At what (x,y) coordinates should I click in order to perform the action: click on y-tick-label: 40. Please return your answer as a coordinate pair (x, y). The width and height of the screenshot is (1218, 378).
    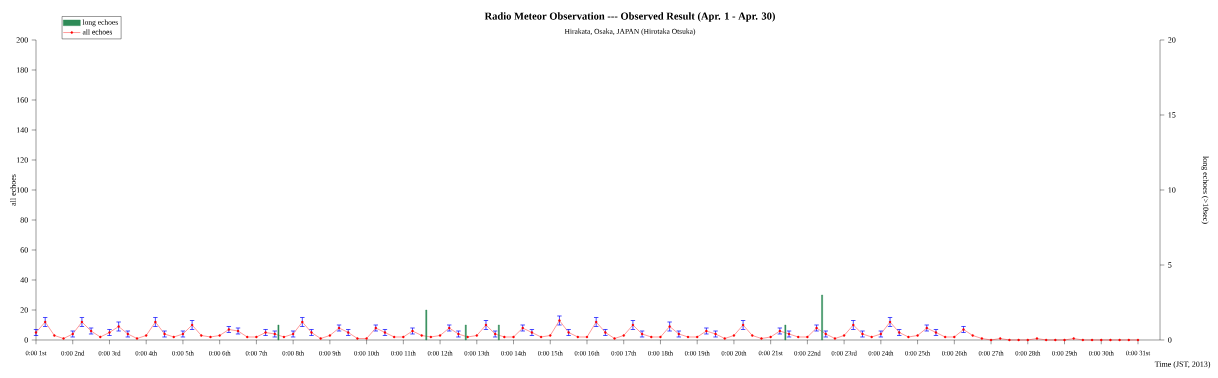
    Looking at the image, I should click on (24, 280).